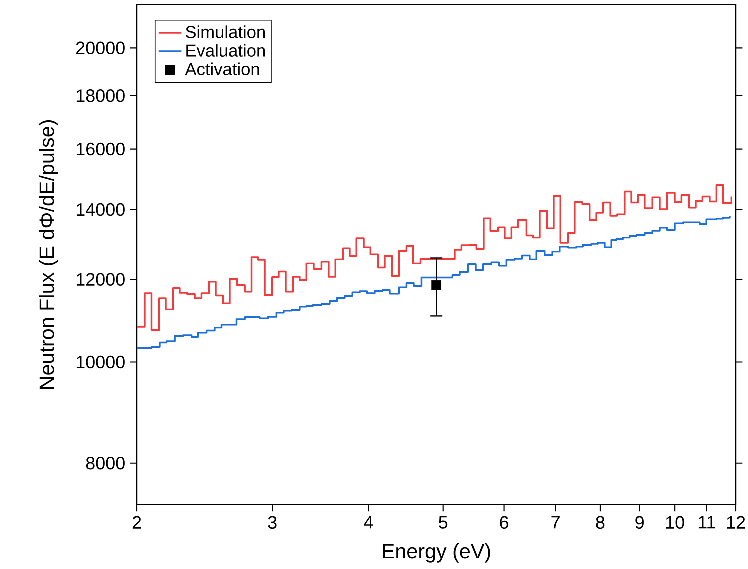 Image resolution: width=748 pixels, height=569 pixels. I want to click on x-tick-label: 11, so click(707, 522).